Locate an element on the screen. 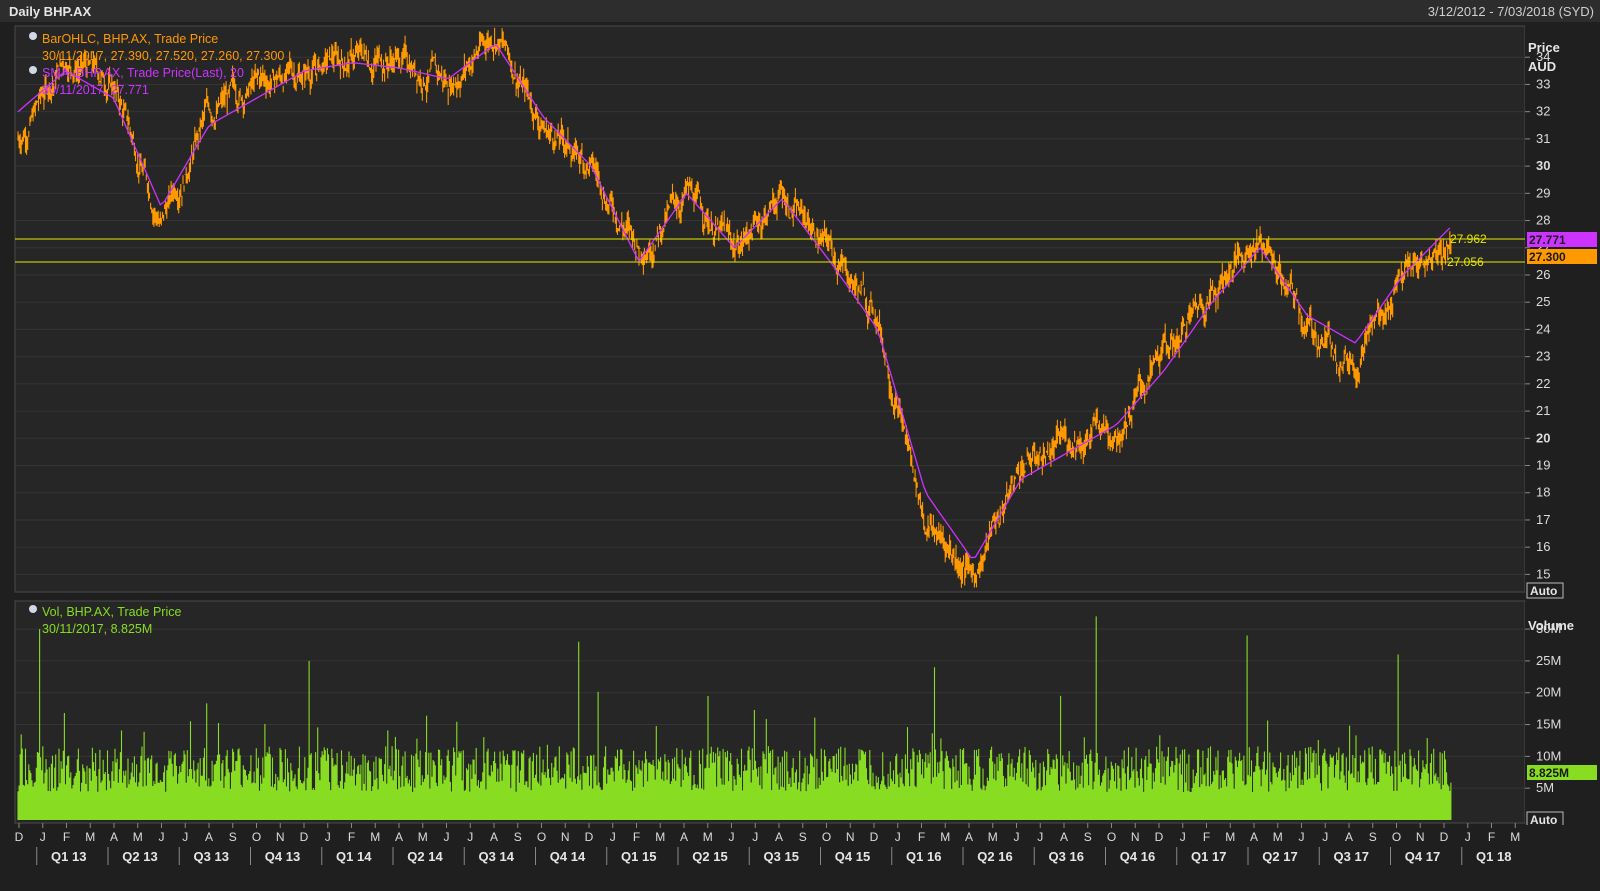  sma-badge is located at coordinates (1562, 239).